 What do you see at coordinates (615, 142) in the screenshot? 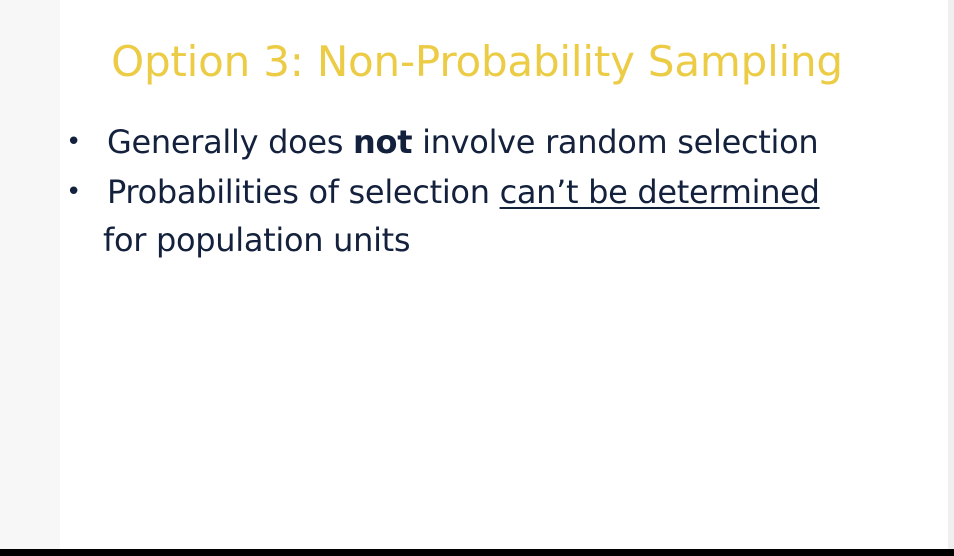
I see `bullet-text-part: involve random selection` at bounding box center [615, 142].